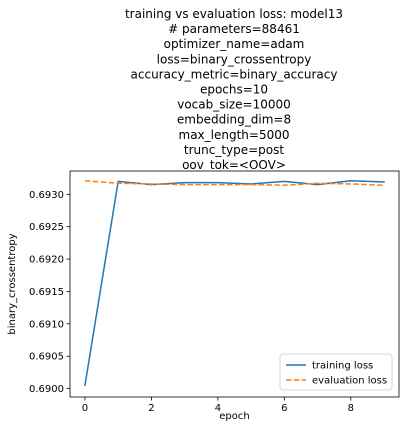 The height and width of the screenshot is (428, 406). I want to click on title-line: epochs=10, so click(234, 90).